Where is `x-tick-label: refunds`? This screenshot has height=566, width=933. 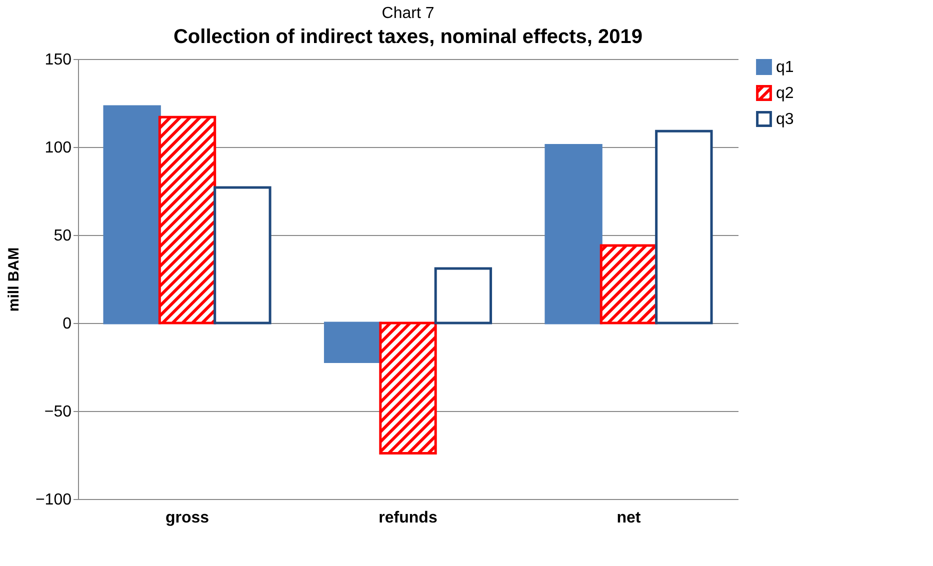 x-tick-label: refunds is located at coordinates (408, 518).